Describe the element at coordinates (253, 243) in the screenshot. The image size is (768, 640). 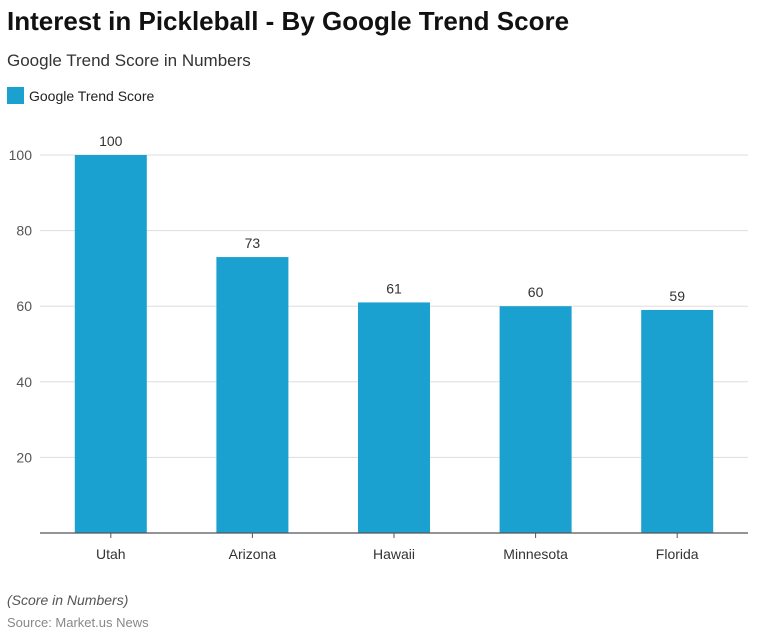
I see `data-label: 73` at that location.